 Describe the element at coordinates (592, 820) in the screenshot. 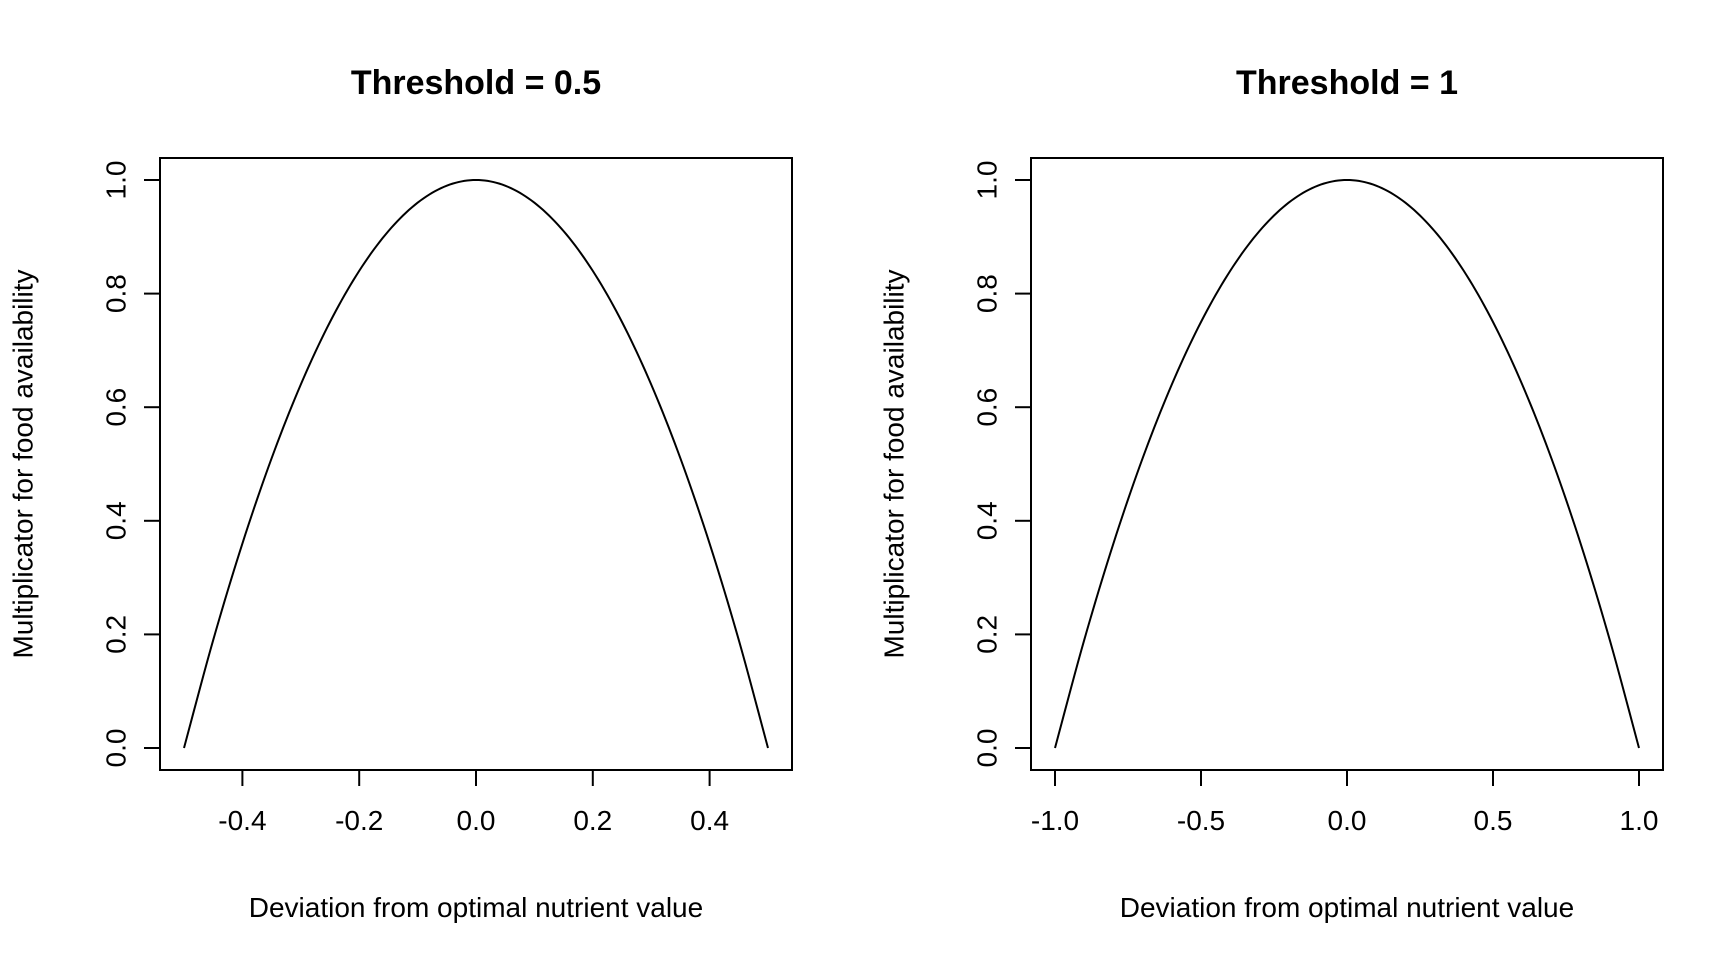

I see `x-tick-label: 0.2` at that location.